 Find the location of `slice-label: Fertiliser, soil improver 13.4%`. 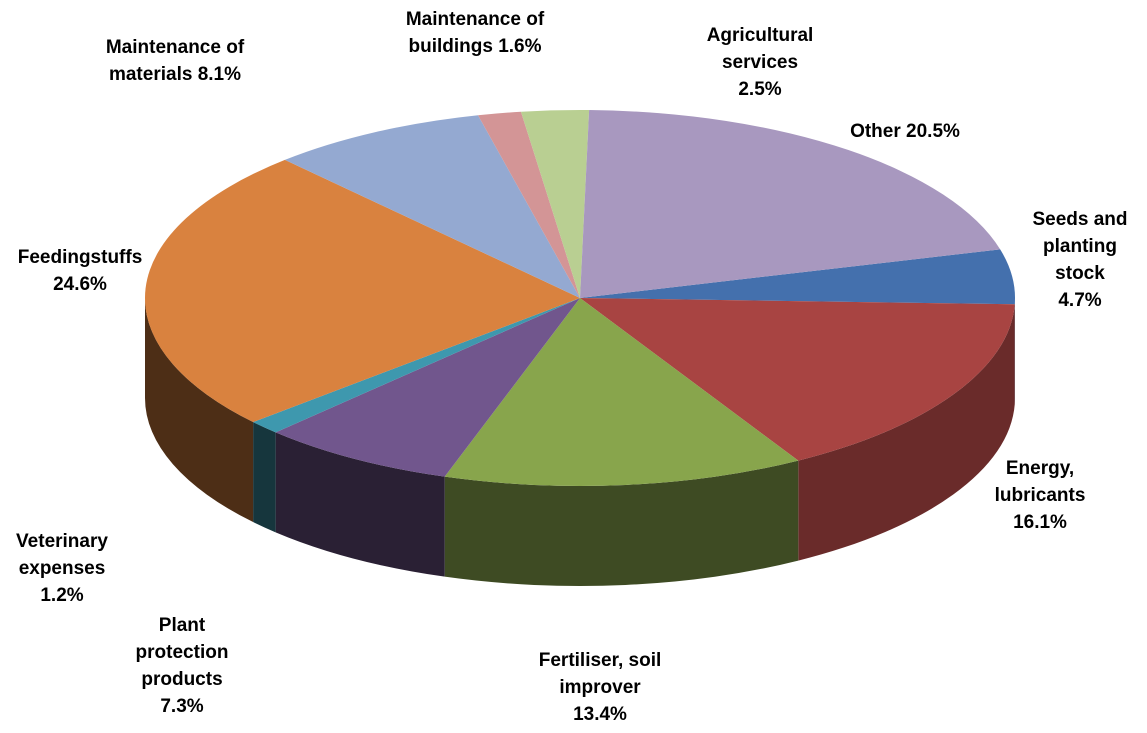

slice-label: Fertiliser, soil improver 13.4% is located at coordinates (600, 687).